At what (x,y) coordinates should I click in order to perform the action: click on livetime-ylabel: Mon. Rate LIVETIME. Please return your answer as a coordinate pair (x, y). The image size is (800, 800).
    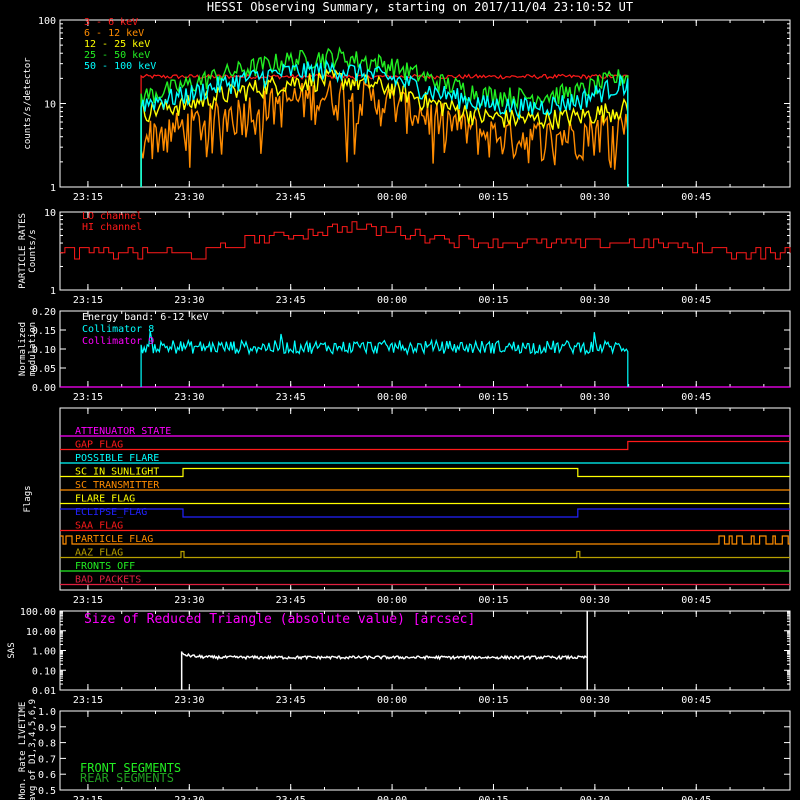
    Looking at the image, I should click on (23, 751).